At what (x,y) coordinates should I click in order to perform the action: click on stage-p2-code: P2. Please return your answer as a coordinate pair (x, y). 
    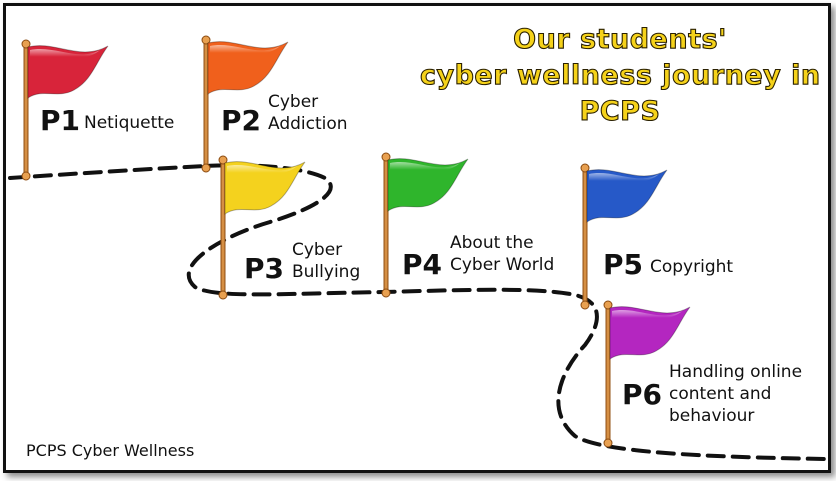
    Looking at the image, I should click on (241, 120).